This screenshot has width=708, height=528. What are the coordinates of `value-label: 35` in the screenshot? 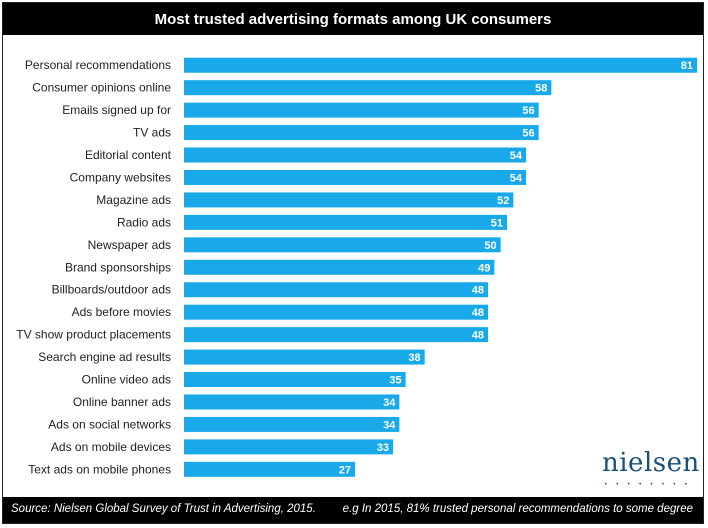 It's located at (395, 381).